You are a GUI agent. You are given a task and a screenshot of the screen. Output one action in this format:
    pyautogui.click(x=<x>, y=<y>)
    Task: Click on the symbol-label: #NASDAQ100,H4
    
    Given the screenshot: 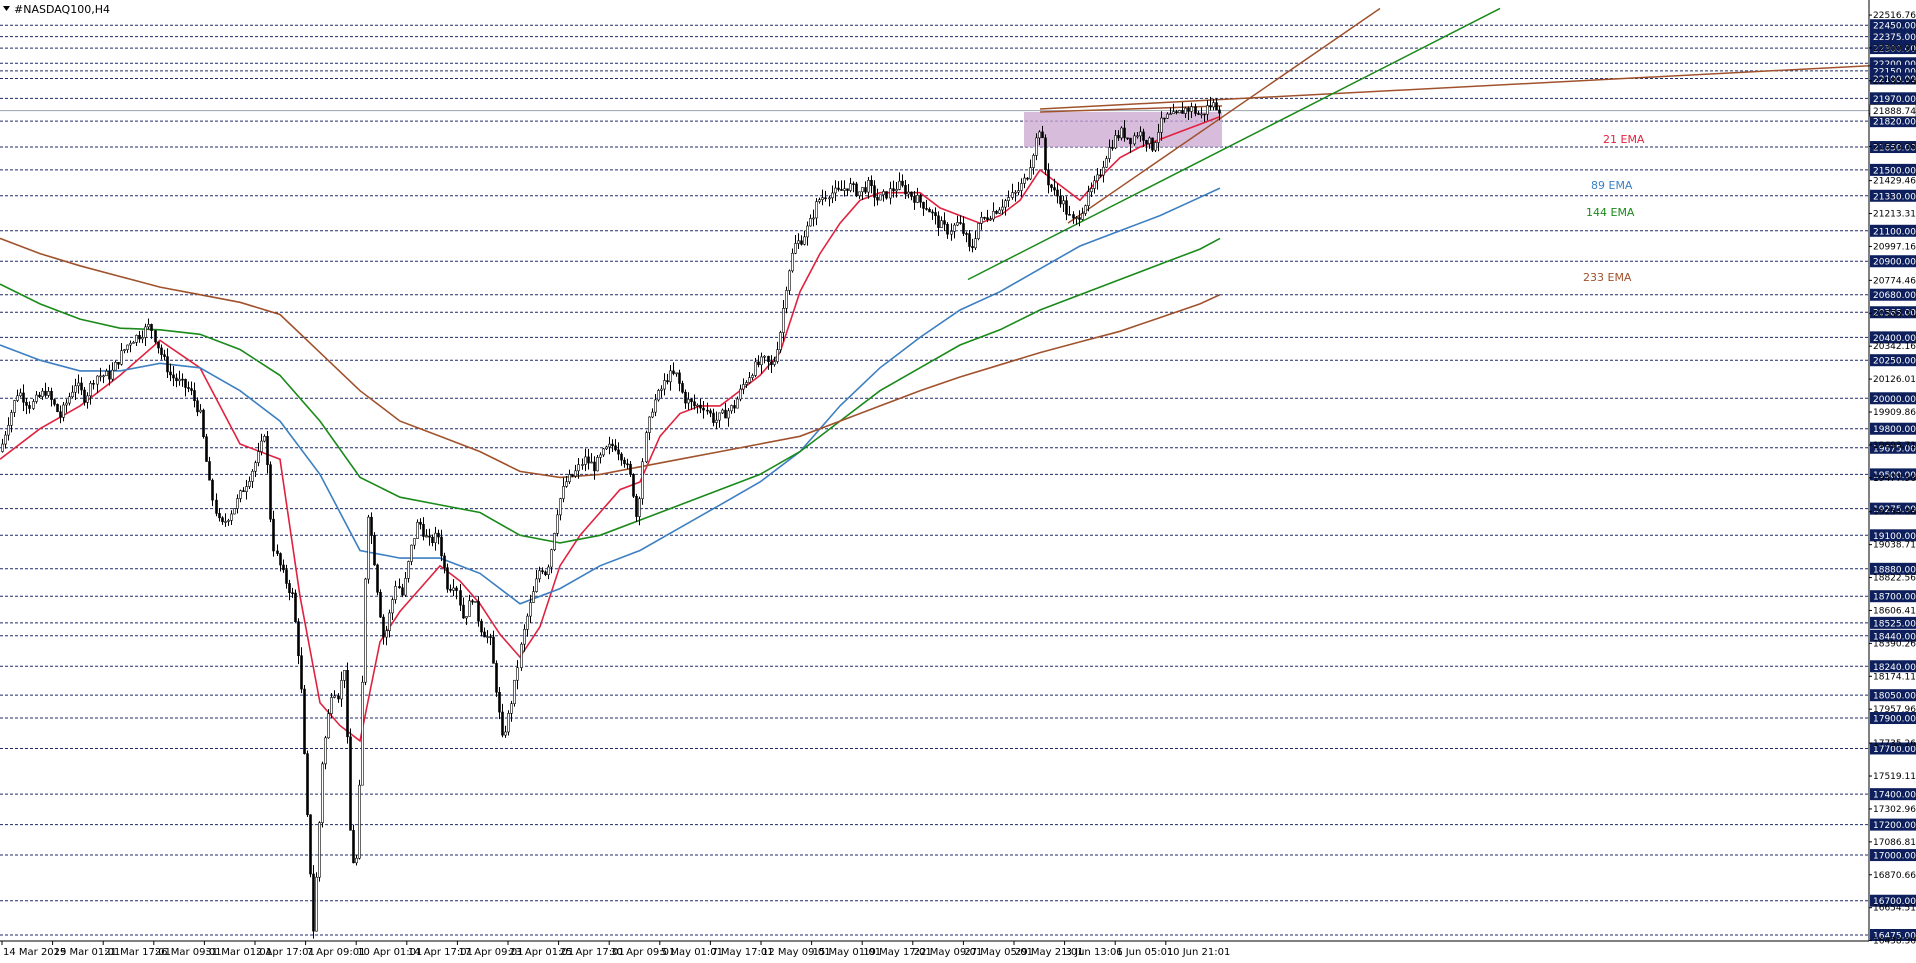 What is the action you would take?
    pyautogui.click(x=62, y=9)
    